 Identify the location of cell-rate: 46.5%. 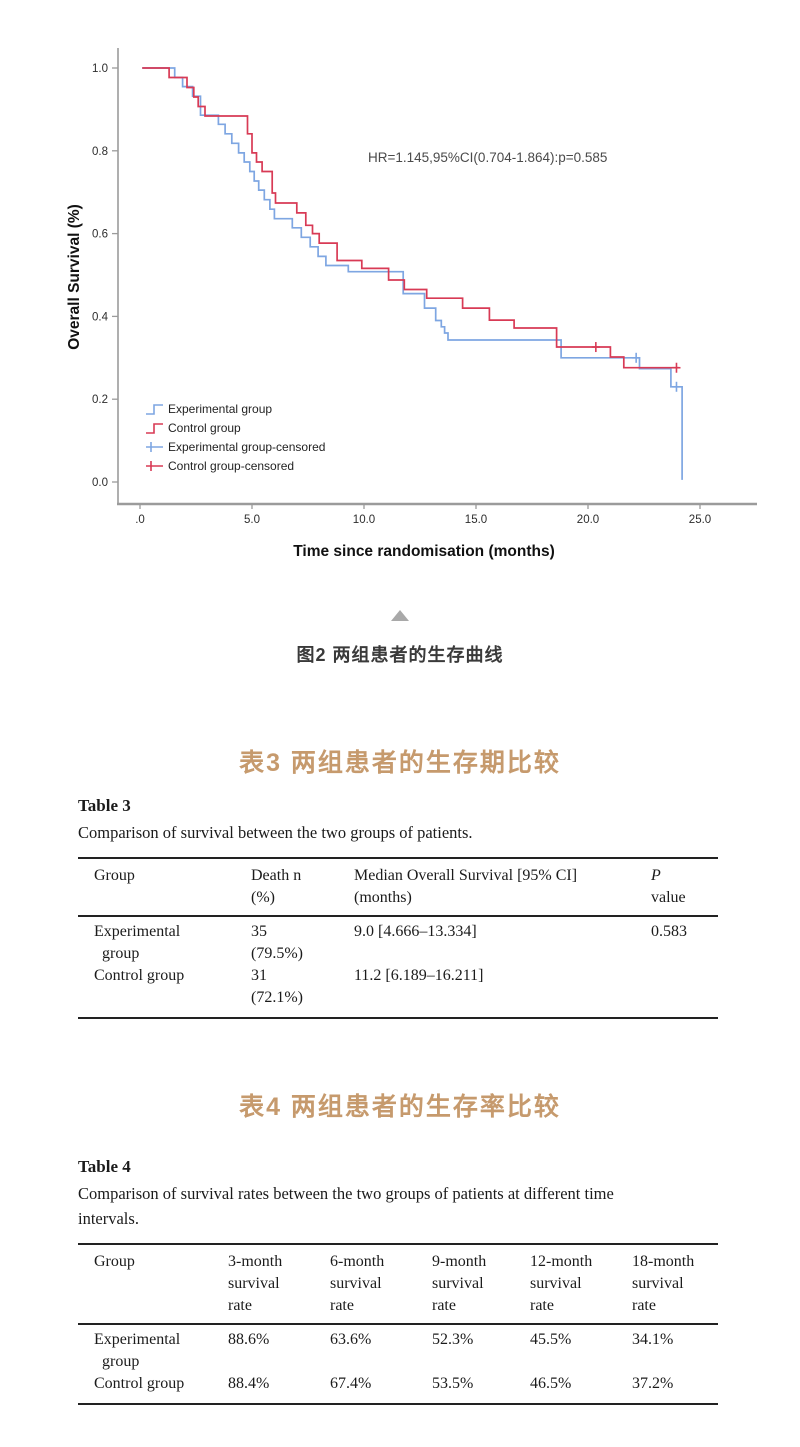
(551, 1383).